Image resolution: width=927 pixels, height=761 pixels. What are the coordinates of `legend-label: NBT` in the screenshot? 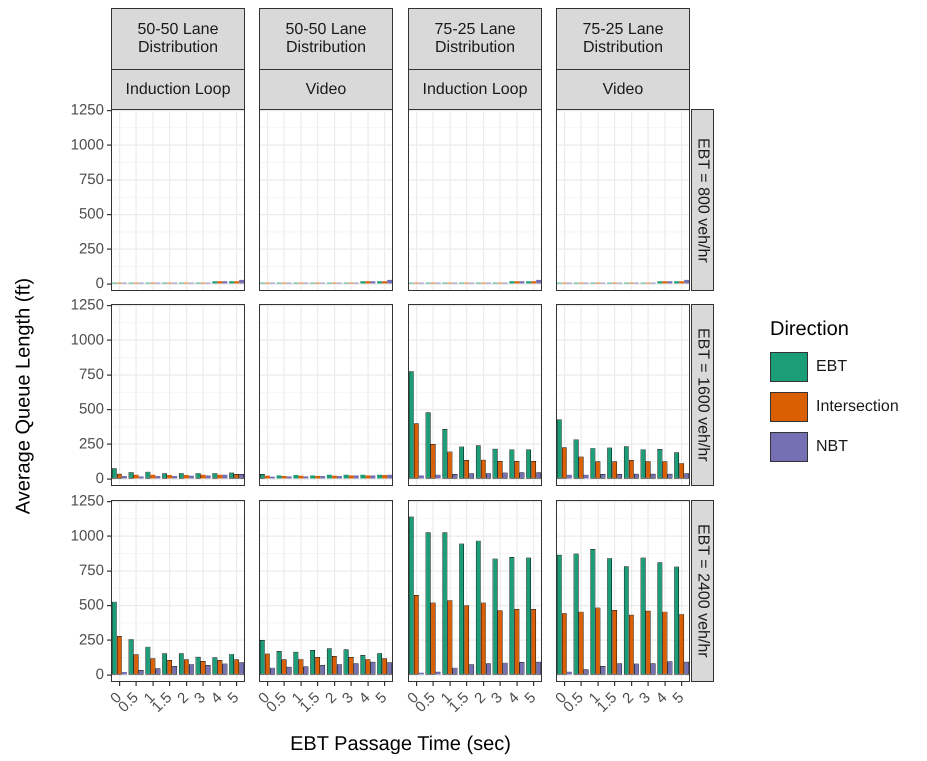 It's located at (832, 447).